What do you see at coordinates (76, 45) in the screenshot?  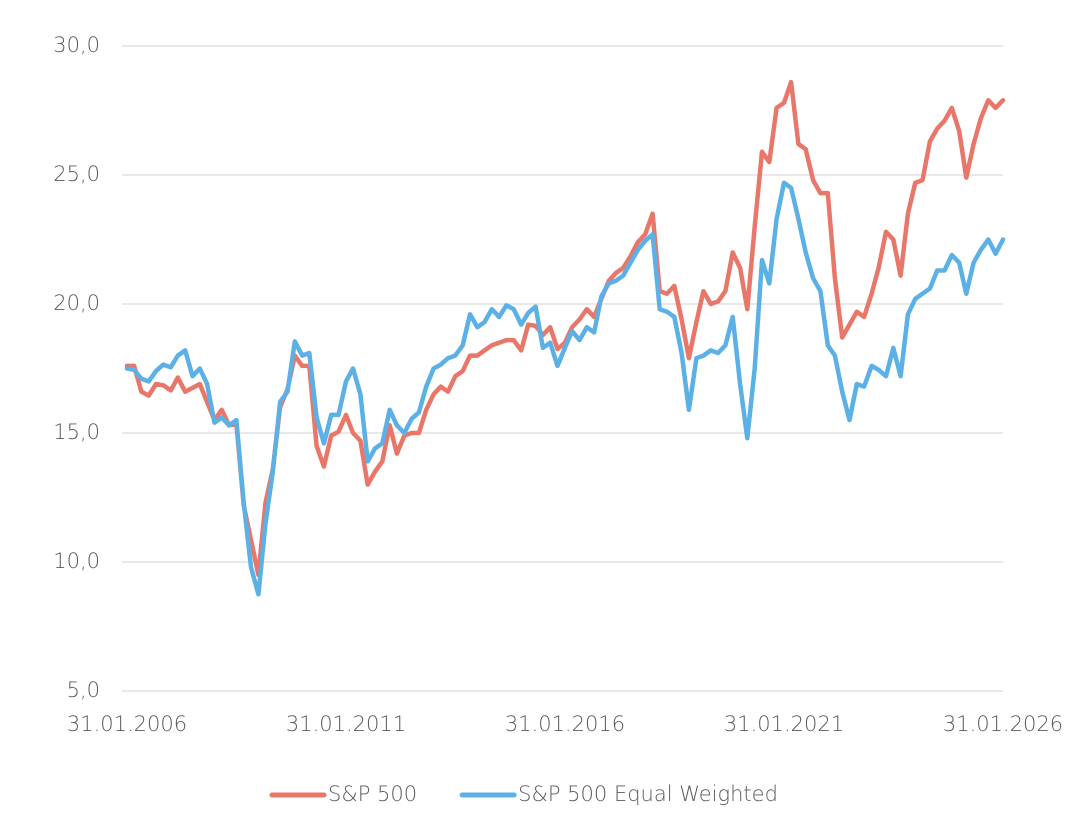 I see `y-tick-label: 30,0` at bounding box center [76, 45].